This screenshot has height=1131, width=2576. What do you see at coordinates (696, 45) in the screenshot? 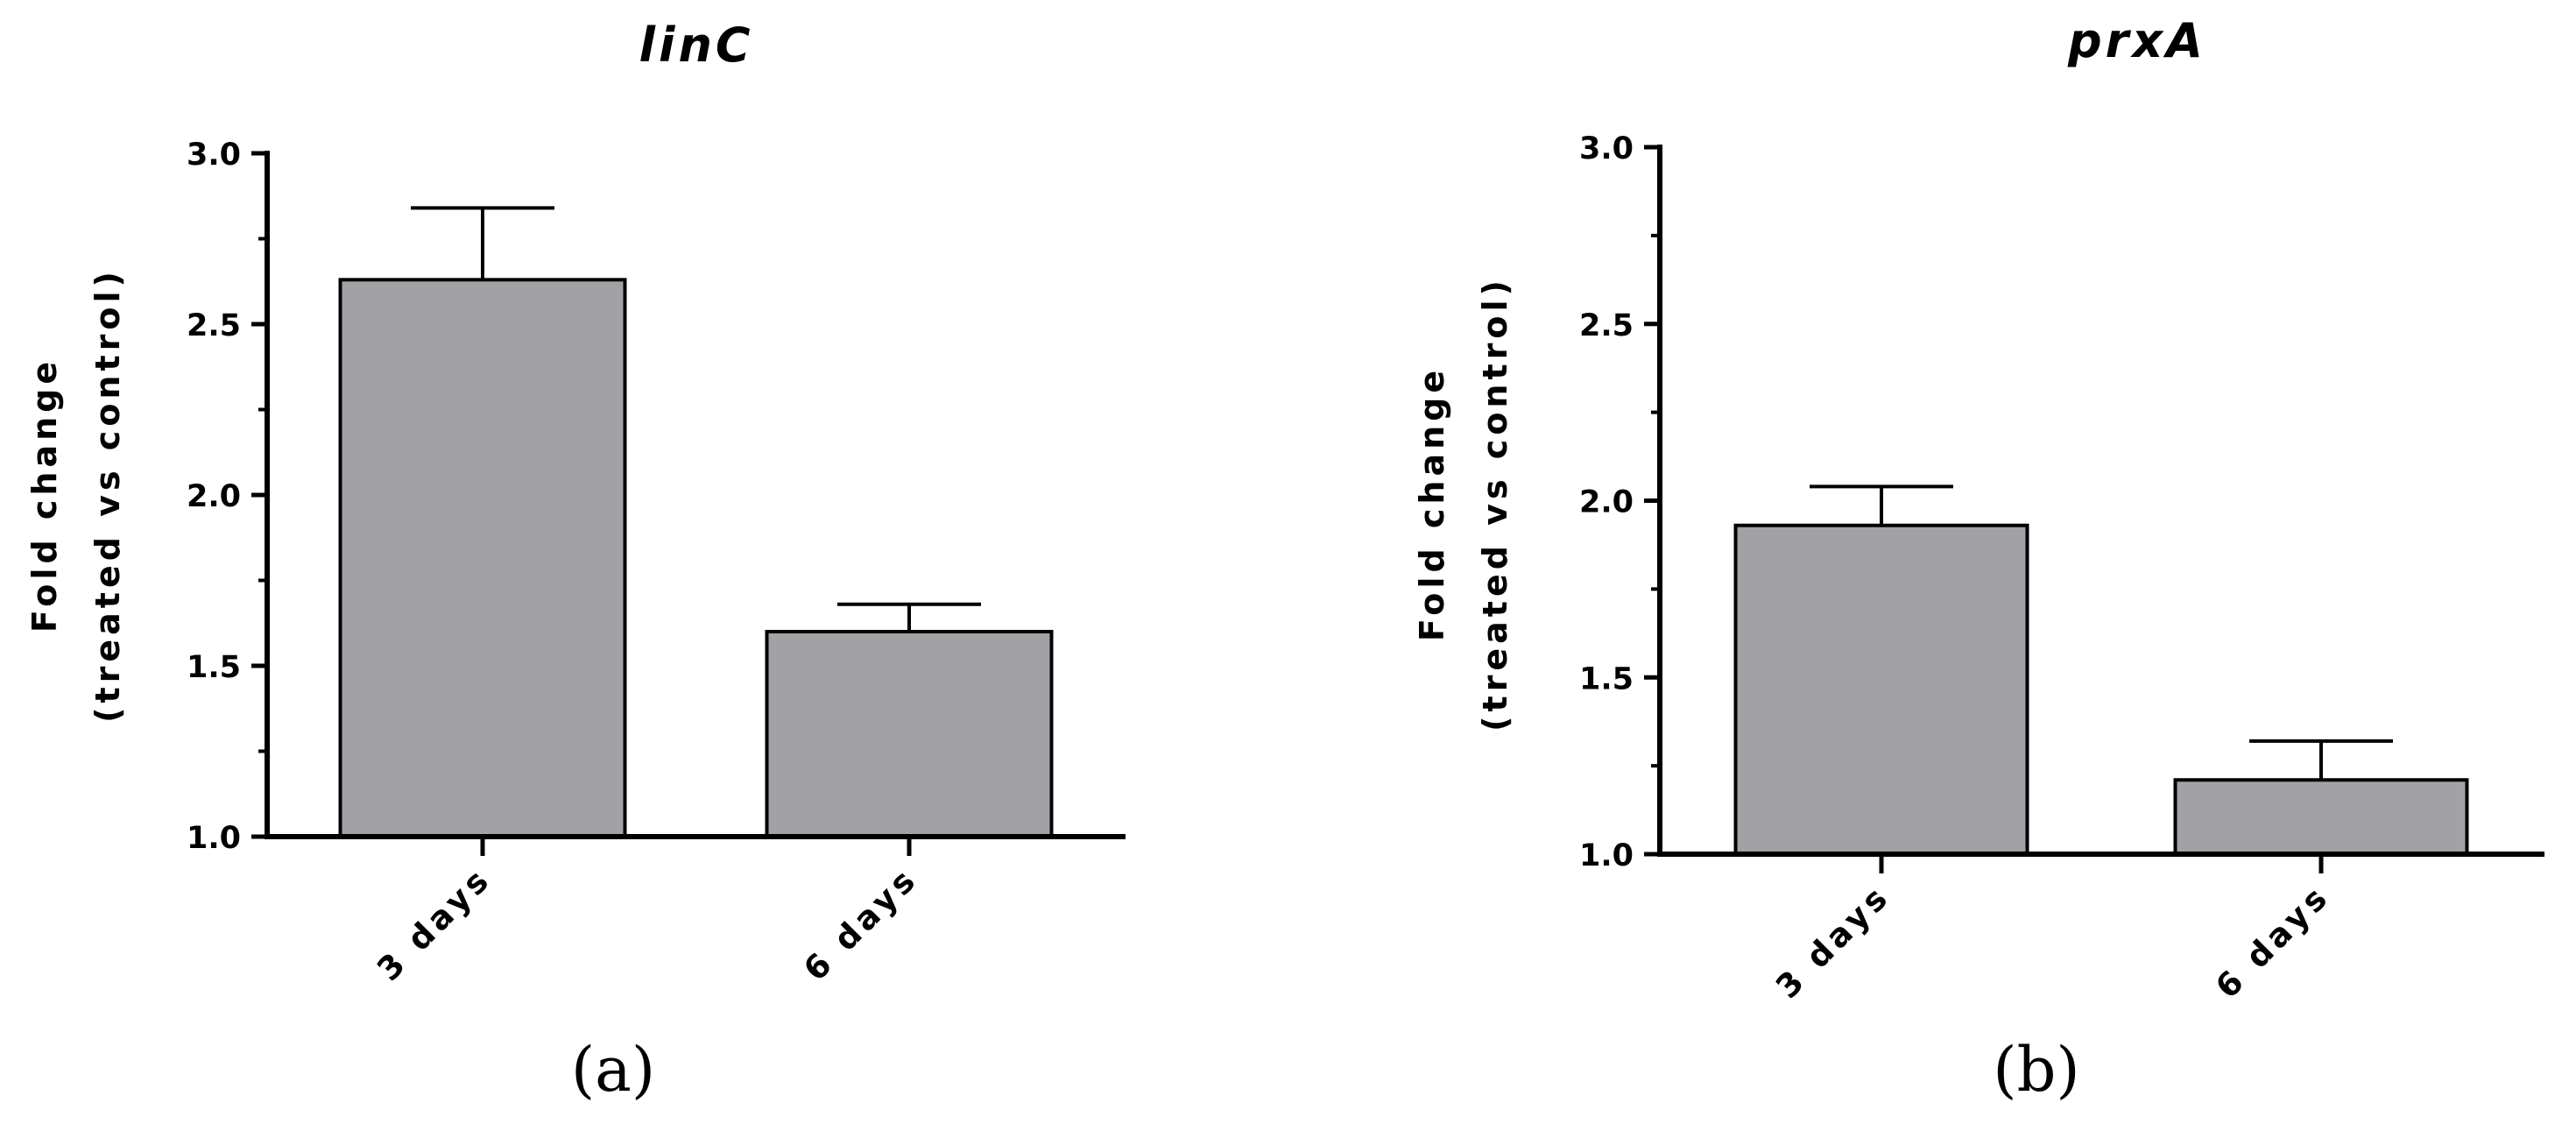
I see `chart-title: linC` at bounding box center [696, 45].